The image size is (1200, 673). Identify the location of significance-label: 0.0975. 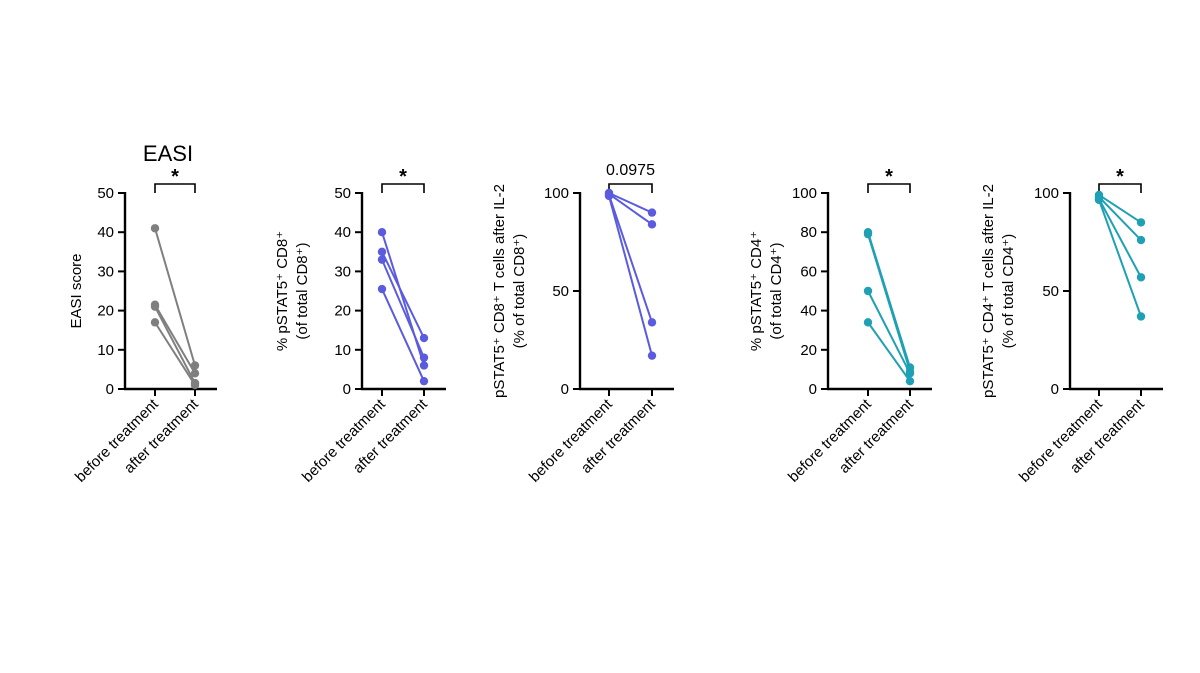
(630, 170).